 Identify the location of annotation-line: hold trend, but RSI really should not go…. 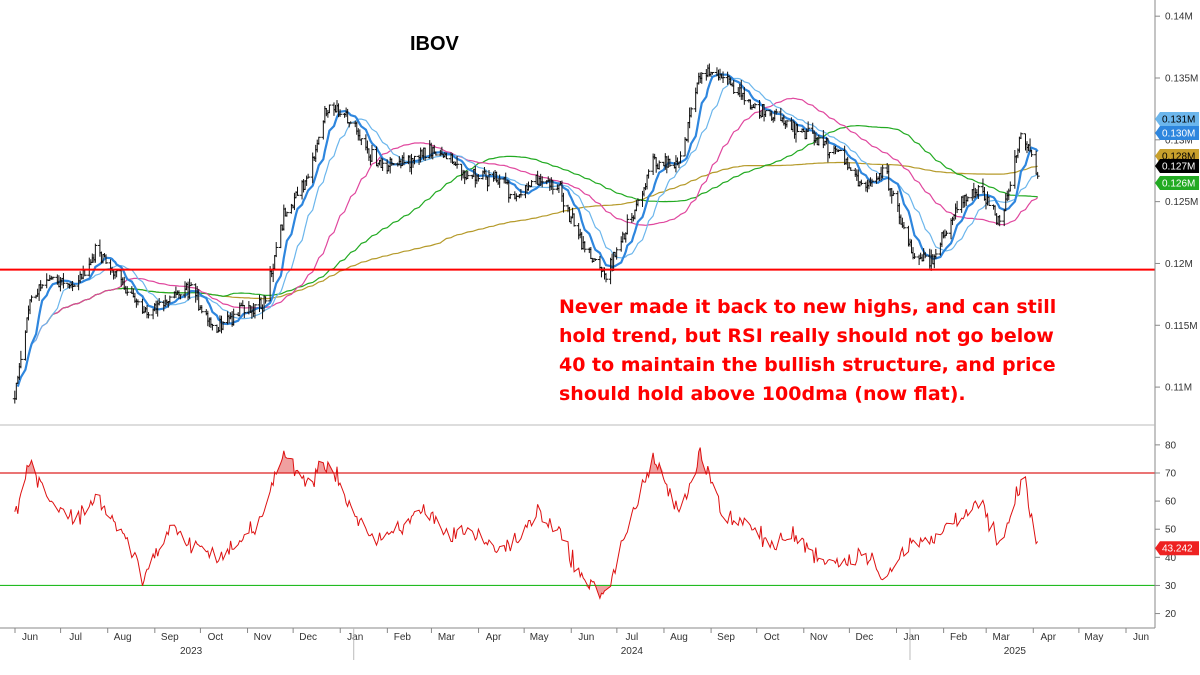
(806, 336).